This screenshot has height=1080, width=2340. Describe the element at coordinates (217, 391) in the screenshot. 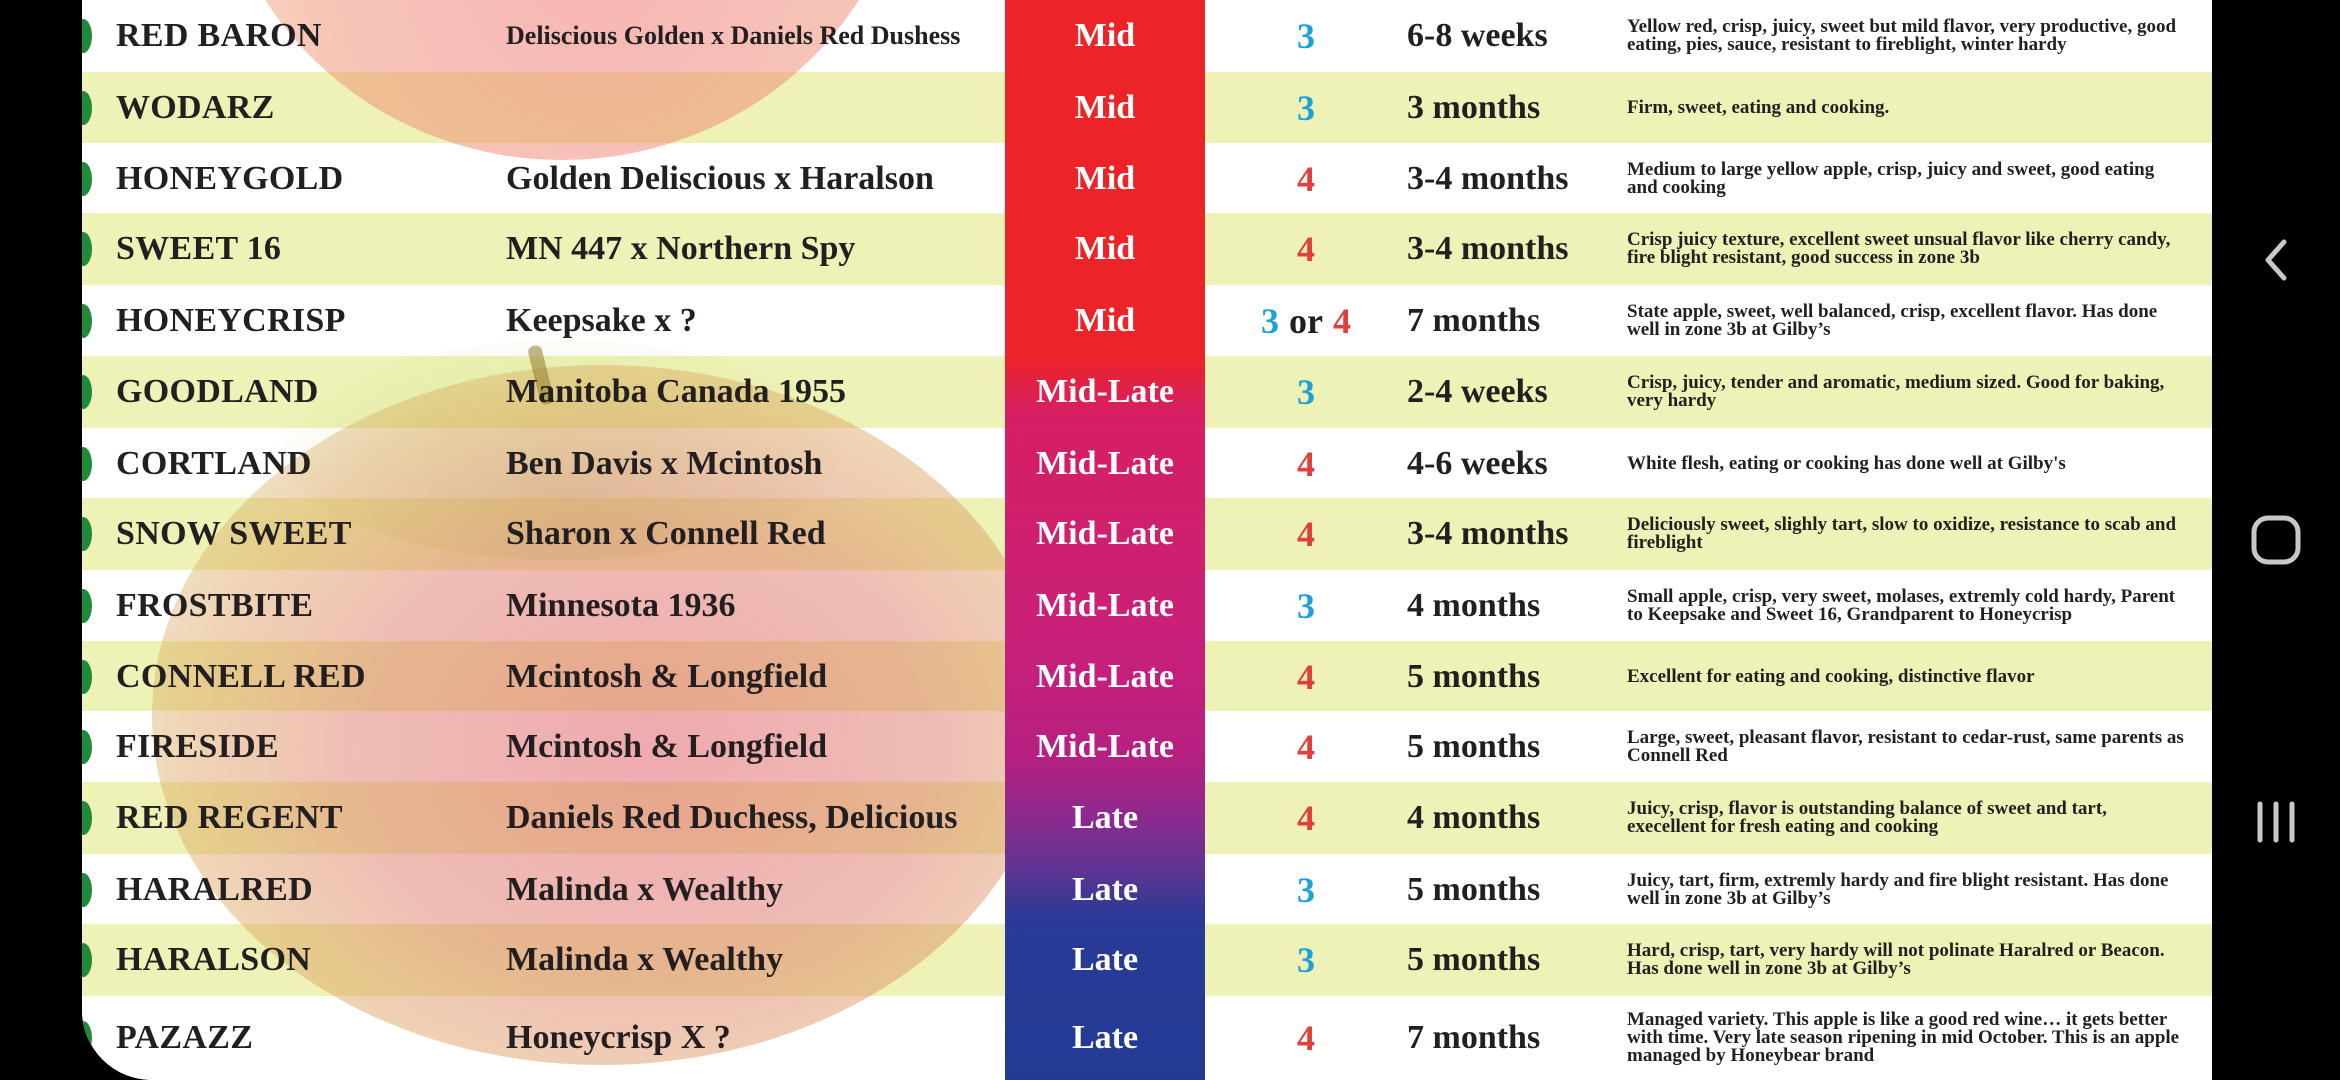

I see `variety-name-text: GOODLAND` at that location.